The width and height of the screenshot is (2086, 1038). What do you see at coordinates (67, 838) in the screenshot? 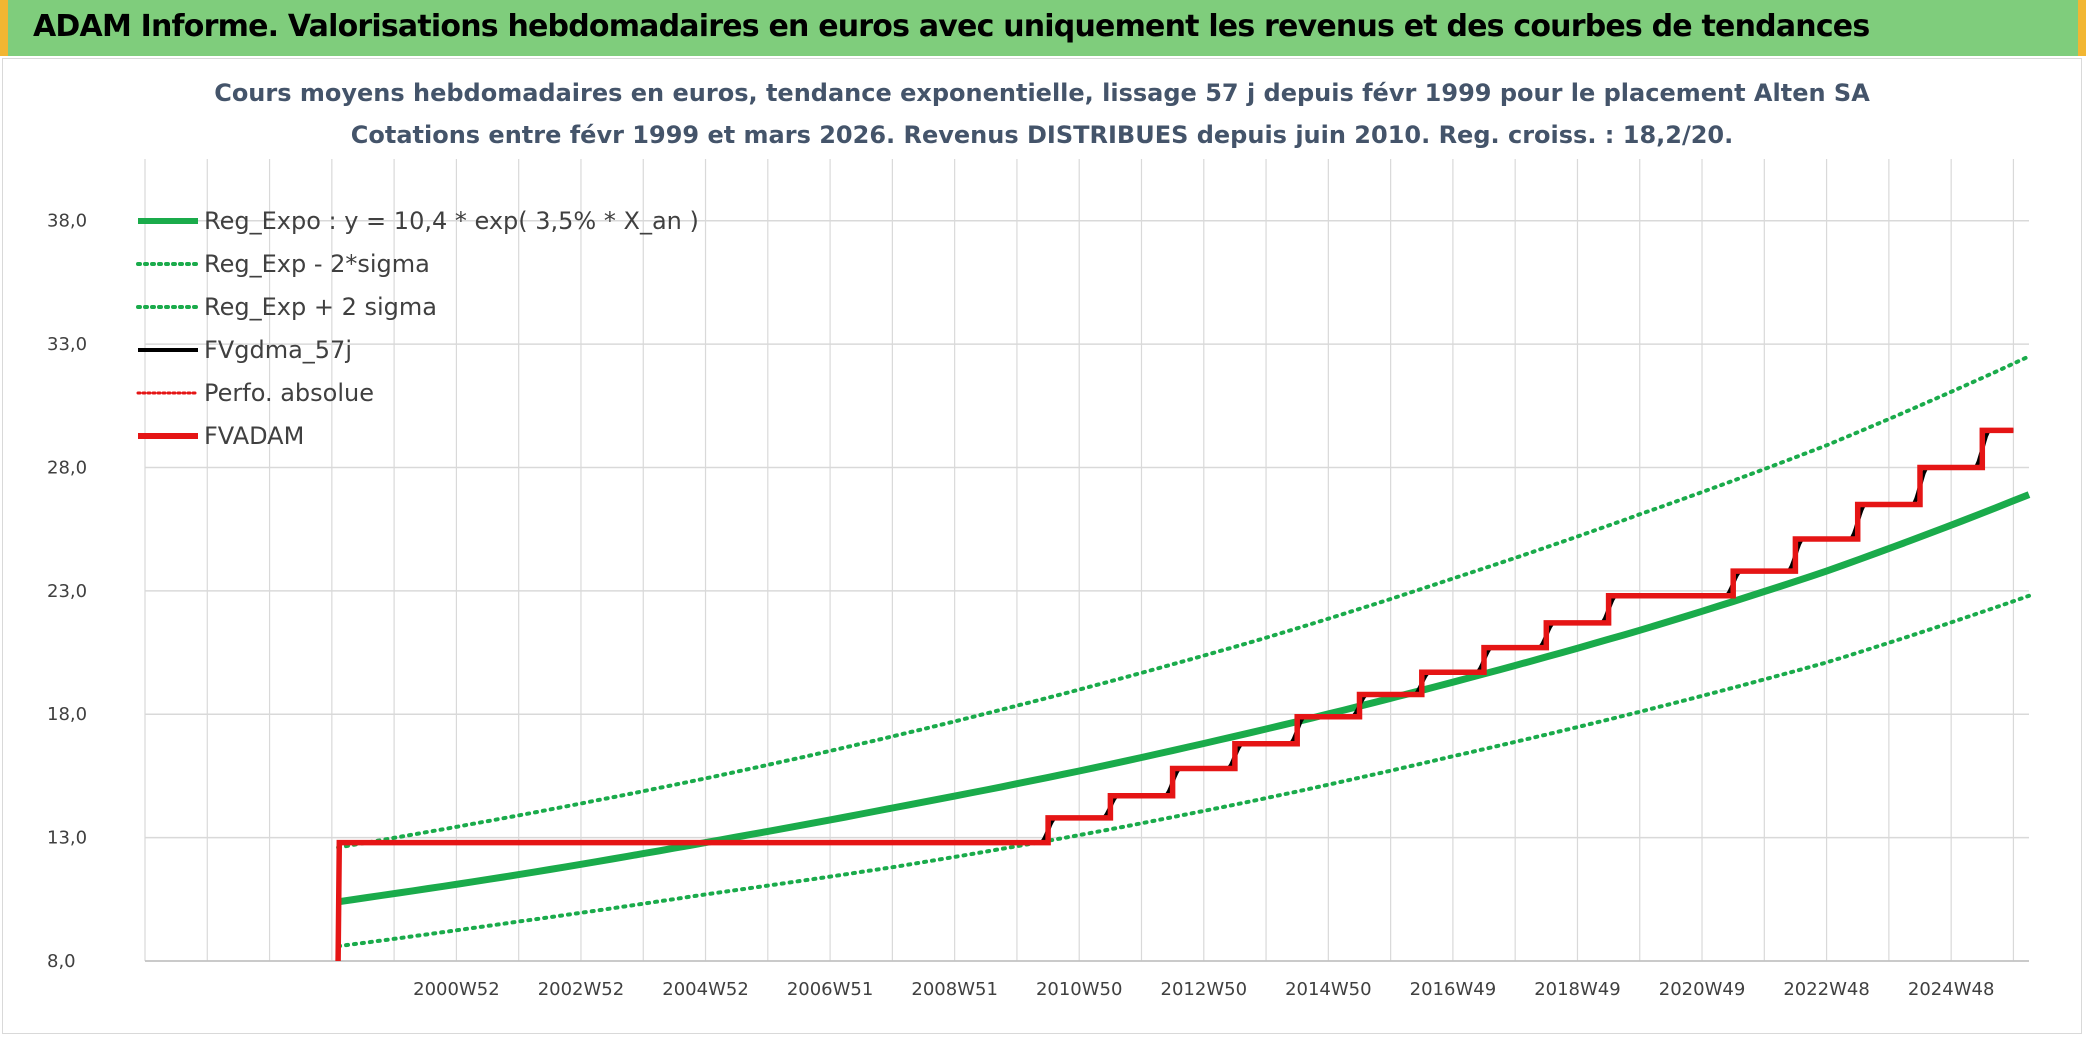
I see `y-tick-label: 13,0` at bounding box center [67, 838].